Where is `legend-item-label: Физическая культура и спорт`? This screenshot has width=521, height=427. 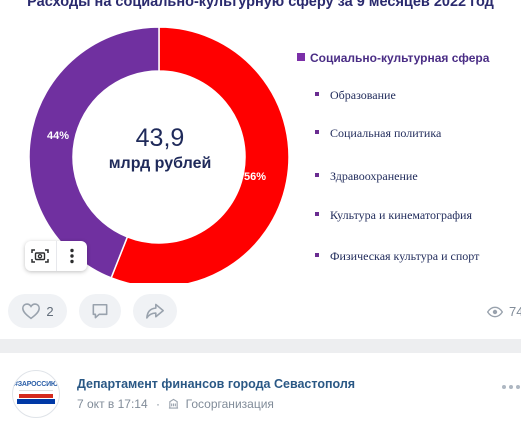 legend-item-label: Физическая культура и спорт is located at coordinates (405, 256).